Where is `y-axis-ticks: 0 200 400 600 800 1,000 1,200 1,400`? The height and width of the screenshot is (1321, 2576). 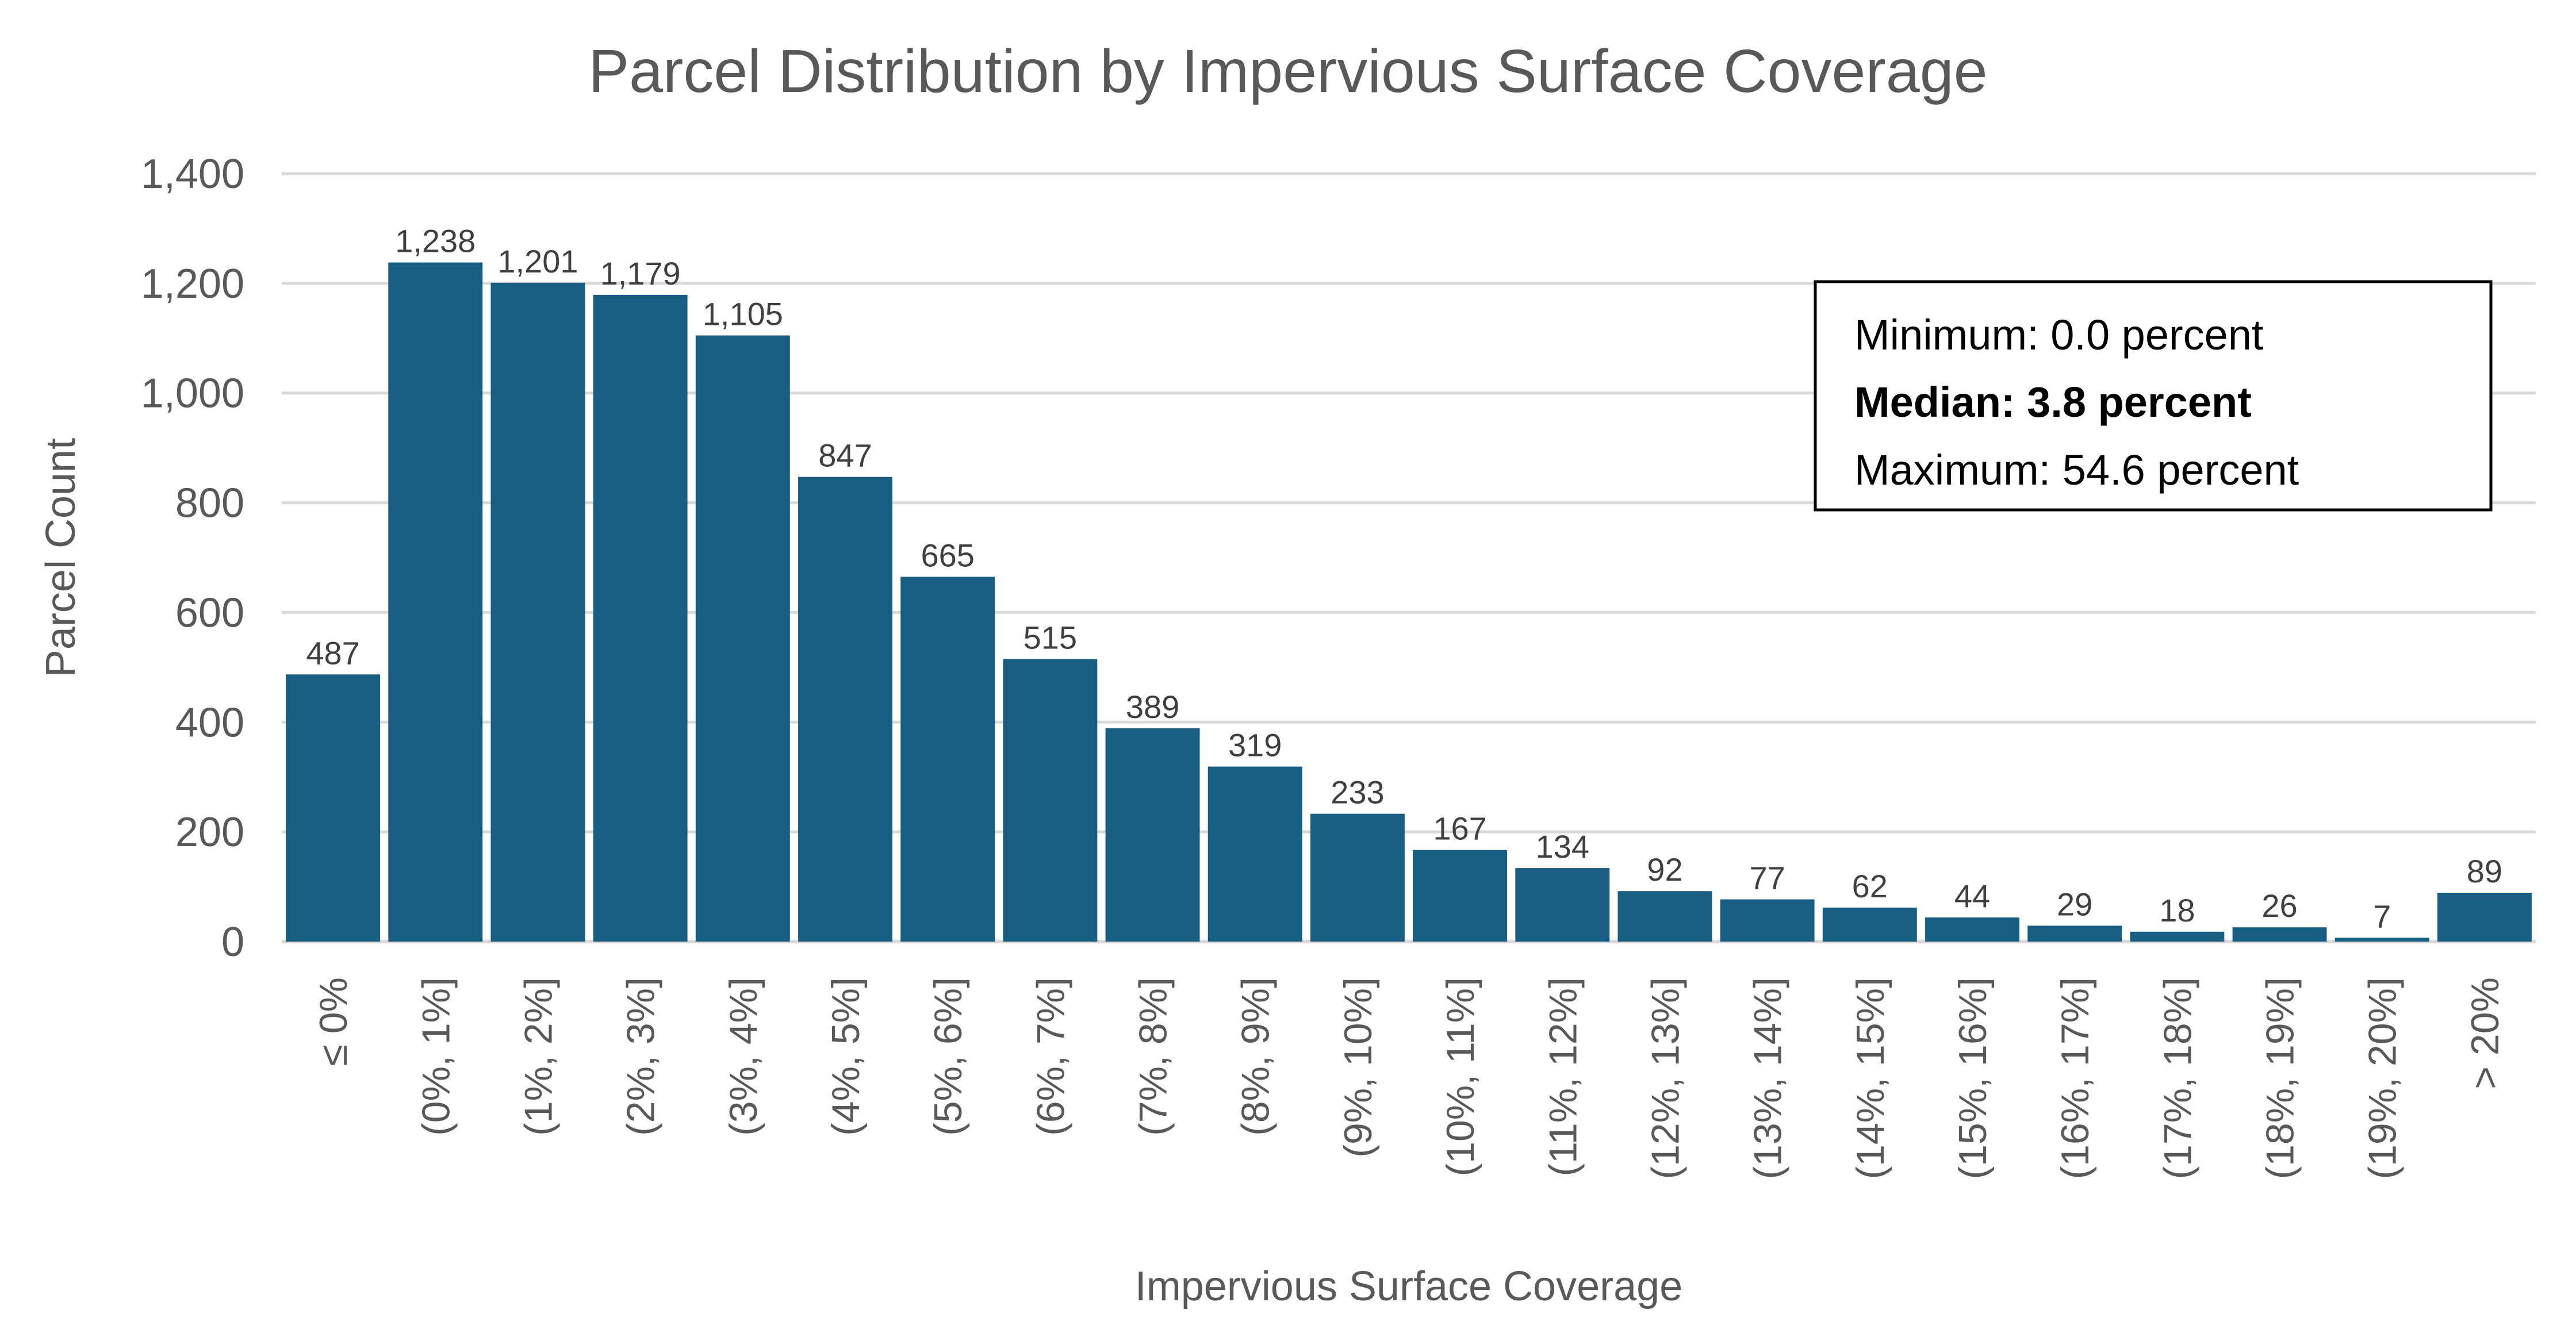
y-axis-ticks: 0 200 400 600 800 1,000 1,200 1,400 is located at coordinates (192, 558).